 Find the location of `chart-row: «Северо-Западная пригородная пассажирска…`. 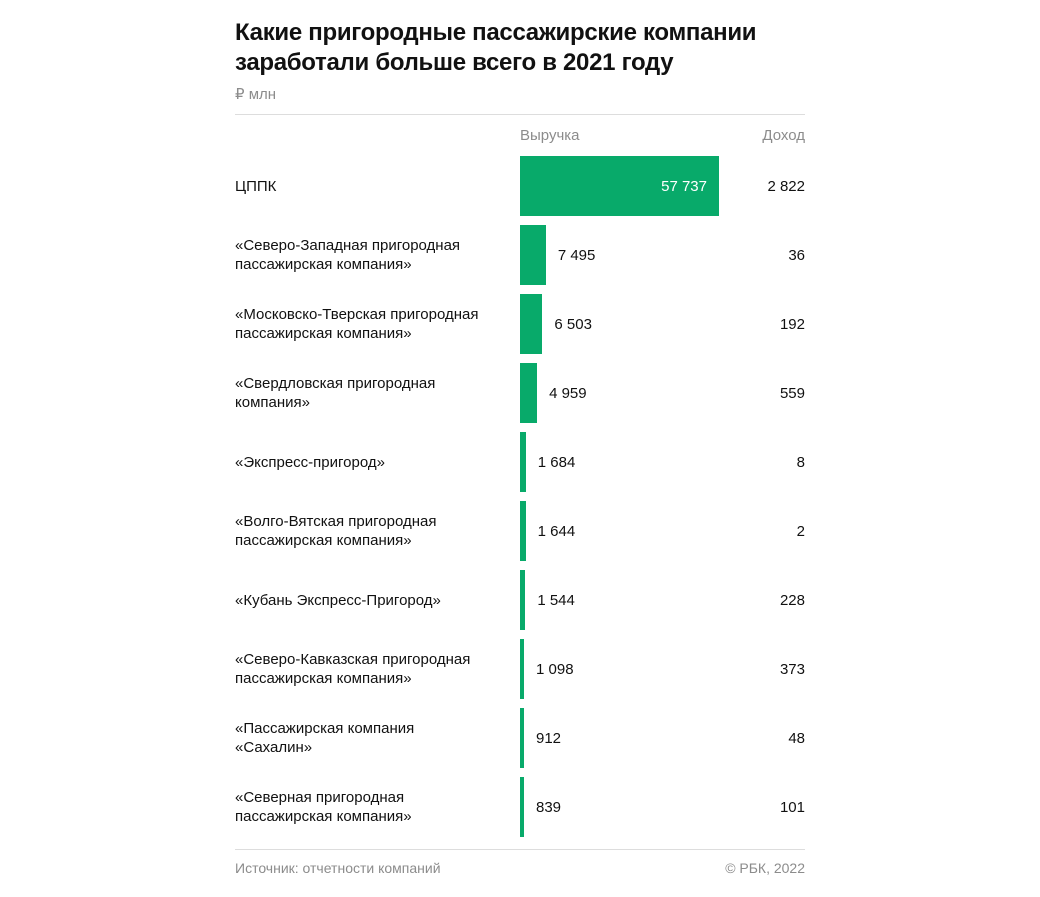

chart-row: «Северо-Западная пригородная пассажирска… is located at coordinates (520, 255).